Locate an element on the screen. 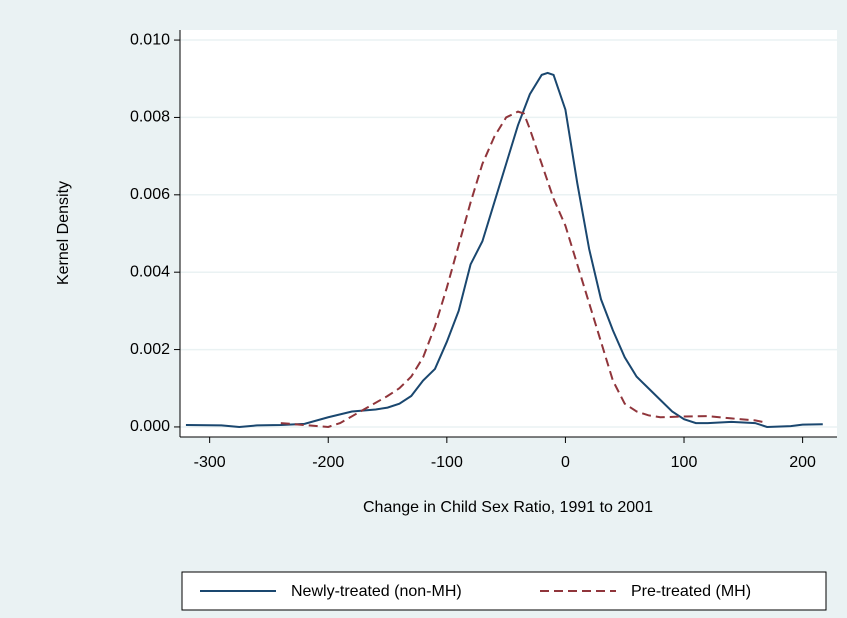 The image size is (847, 618). y-axis-label: Kernel Density is located at coordinates (63, 233).